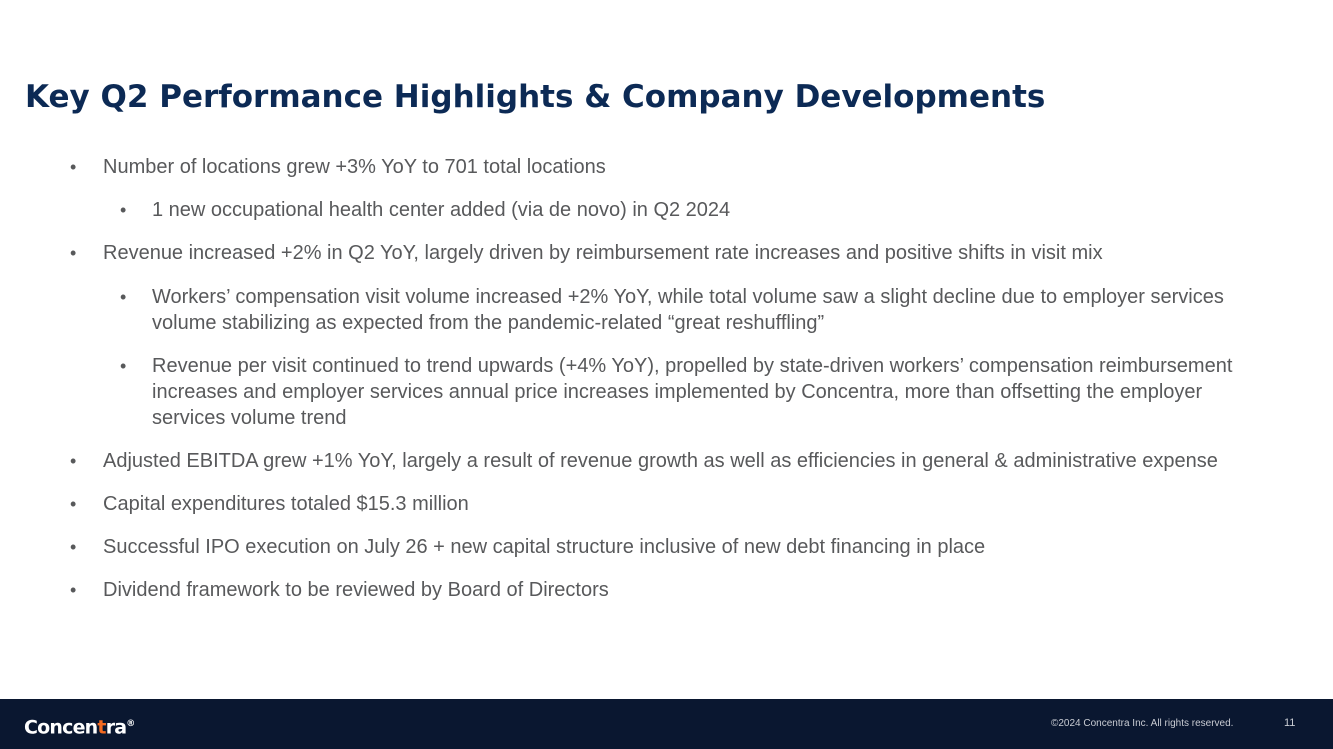  Describe the element at coordinates (101, 727) in the screenshot. I see `logo-cross-mark: t` at that location.